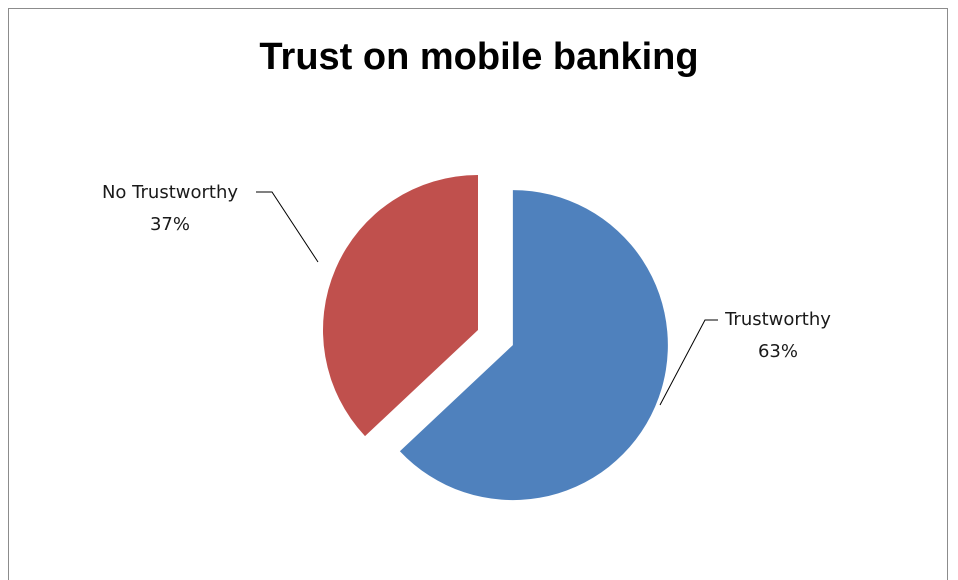  Describe the element at coordinates (287, 227) in the screenshot. I see `leader-line-no-trustworthy` at that location.